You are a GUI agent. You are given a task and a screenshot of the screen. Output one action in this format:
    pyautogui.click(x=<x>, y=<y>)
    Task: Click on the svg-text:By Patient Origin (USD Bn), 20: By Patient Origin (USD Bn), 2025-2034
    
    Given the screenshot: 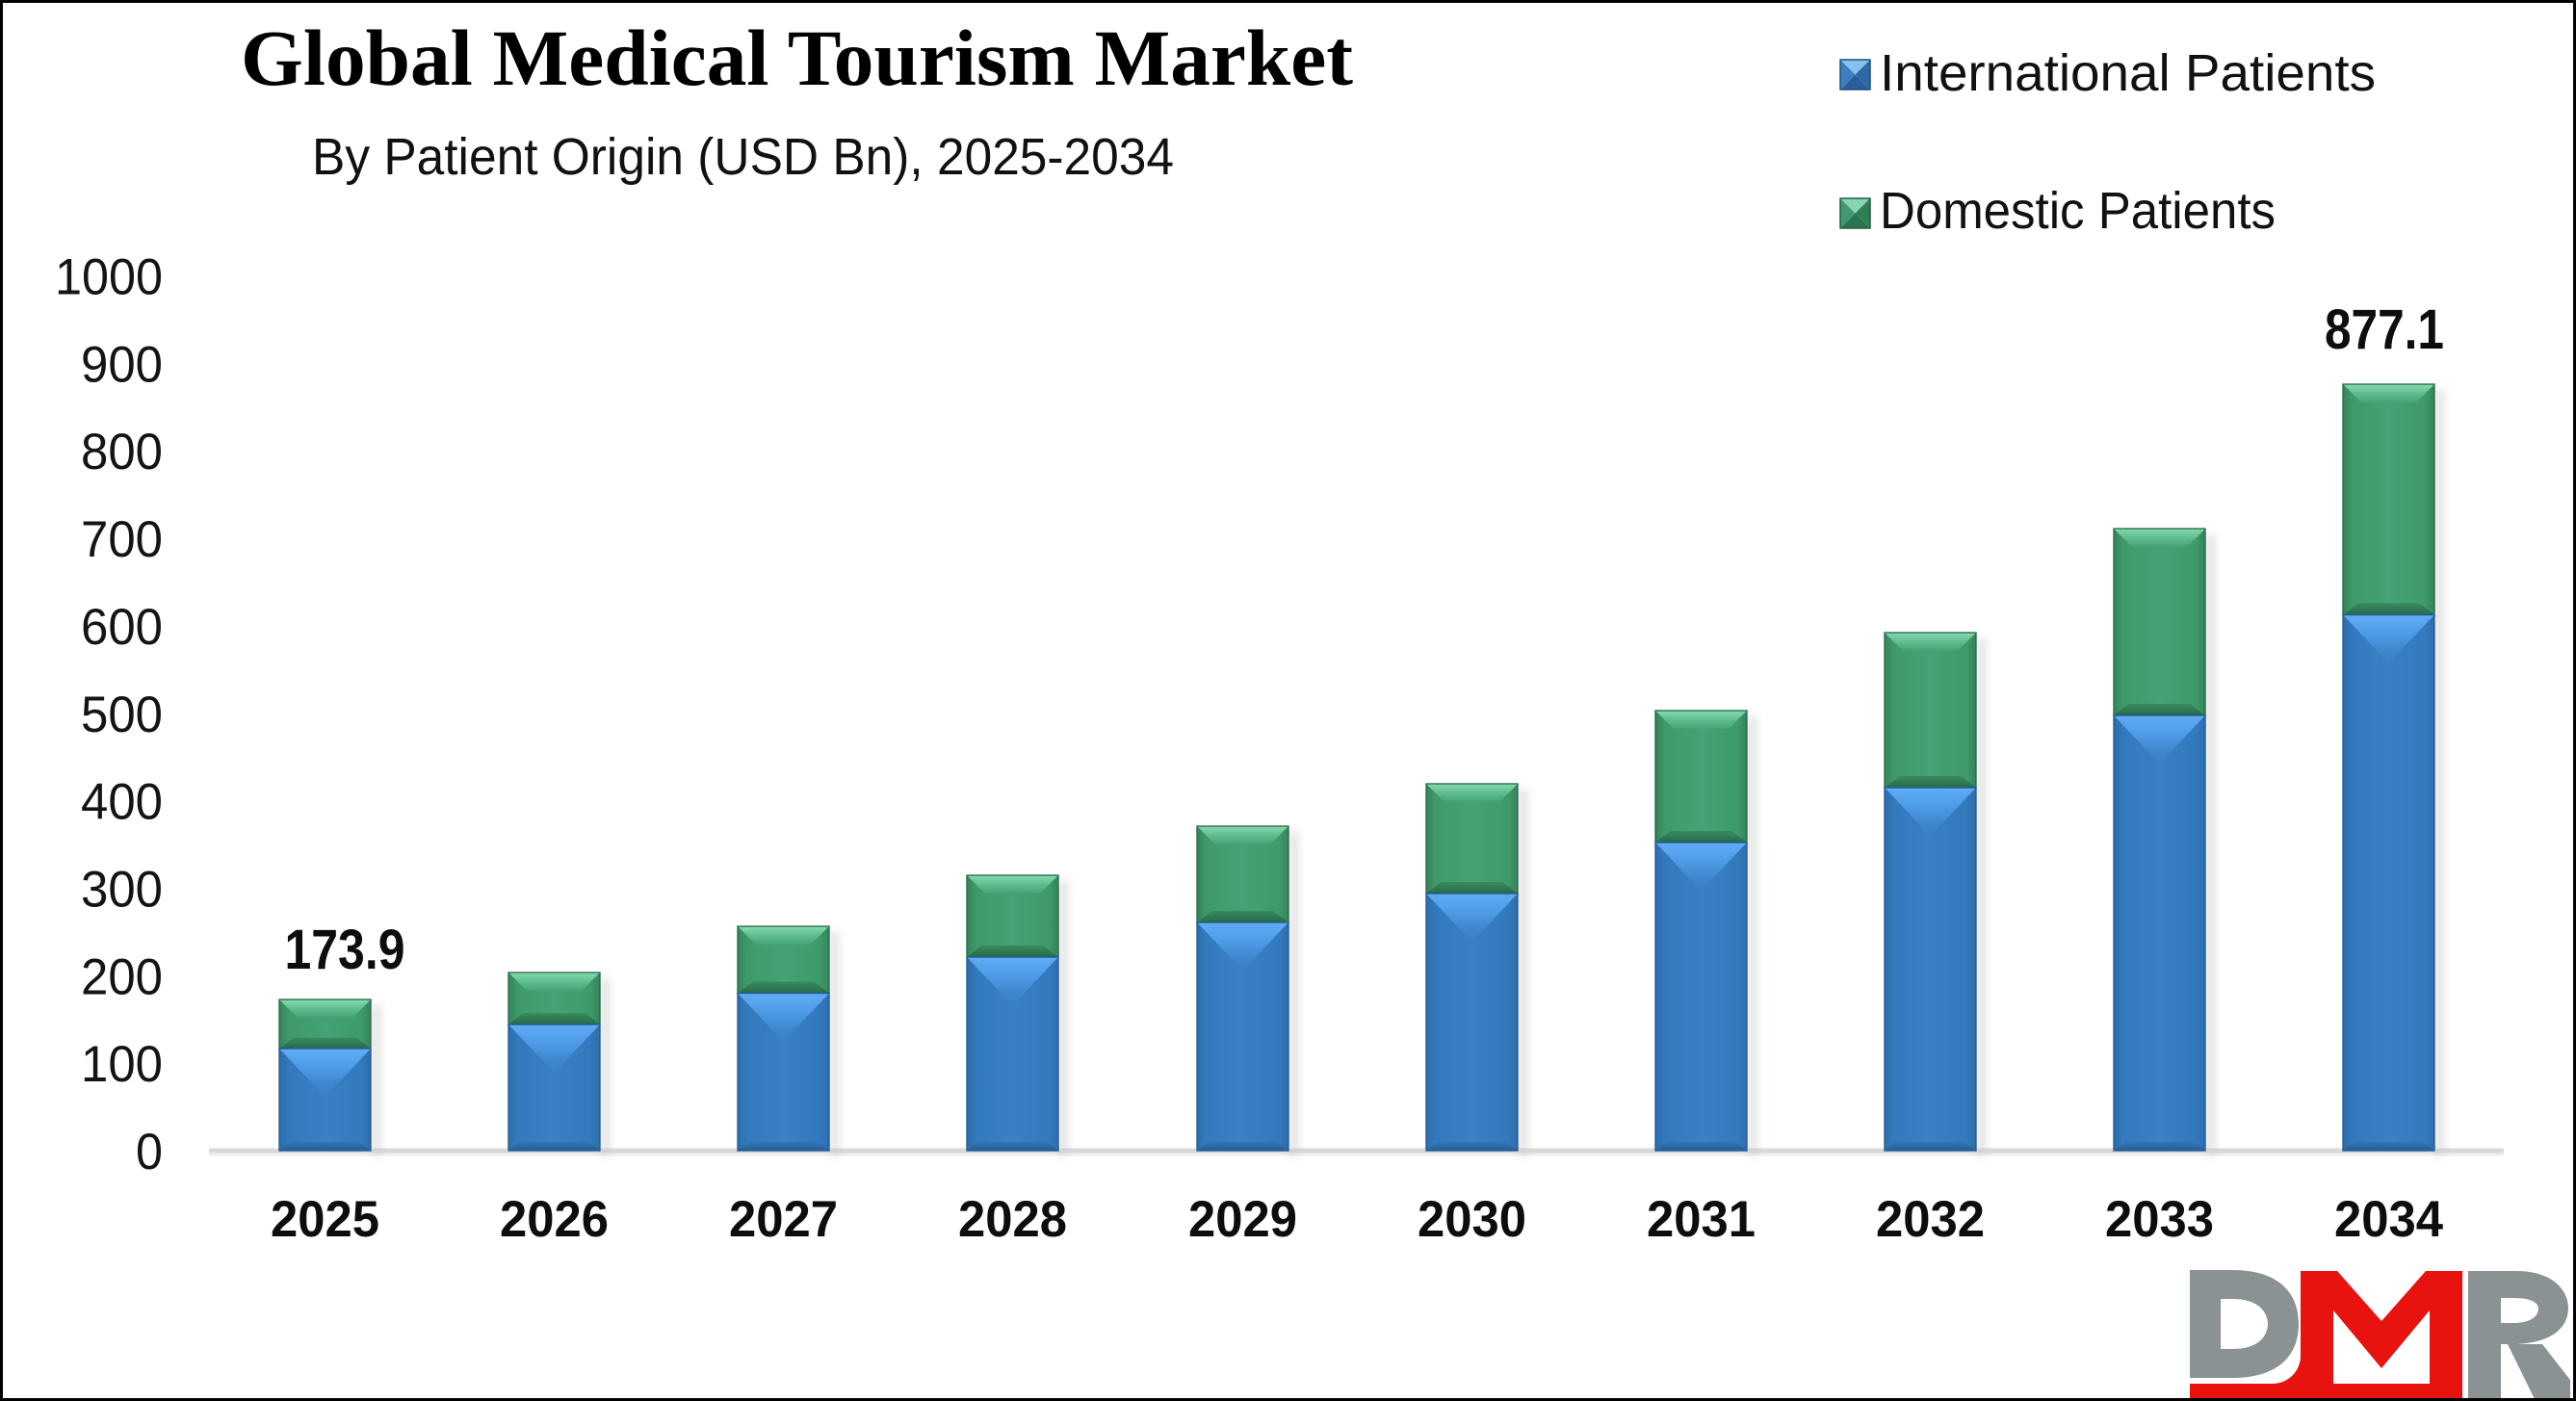 What is the action you would take?
    pyautogui.click(x=743, y=157)
    